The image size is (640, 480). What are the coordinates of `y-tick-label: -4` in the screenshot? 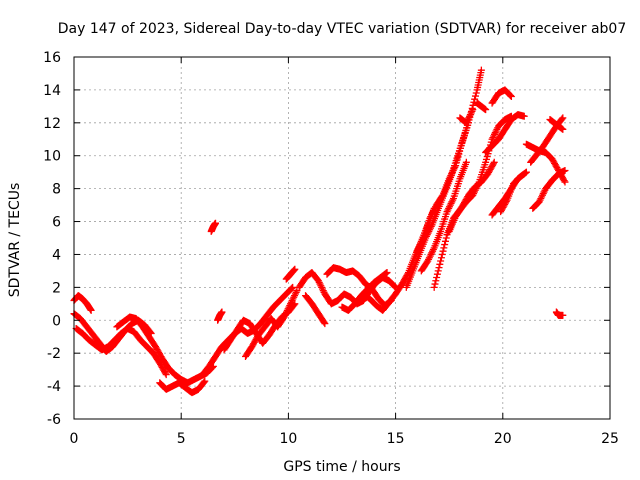 It's located at (54, 387).